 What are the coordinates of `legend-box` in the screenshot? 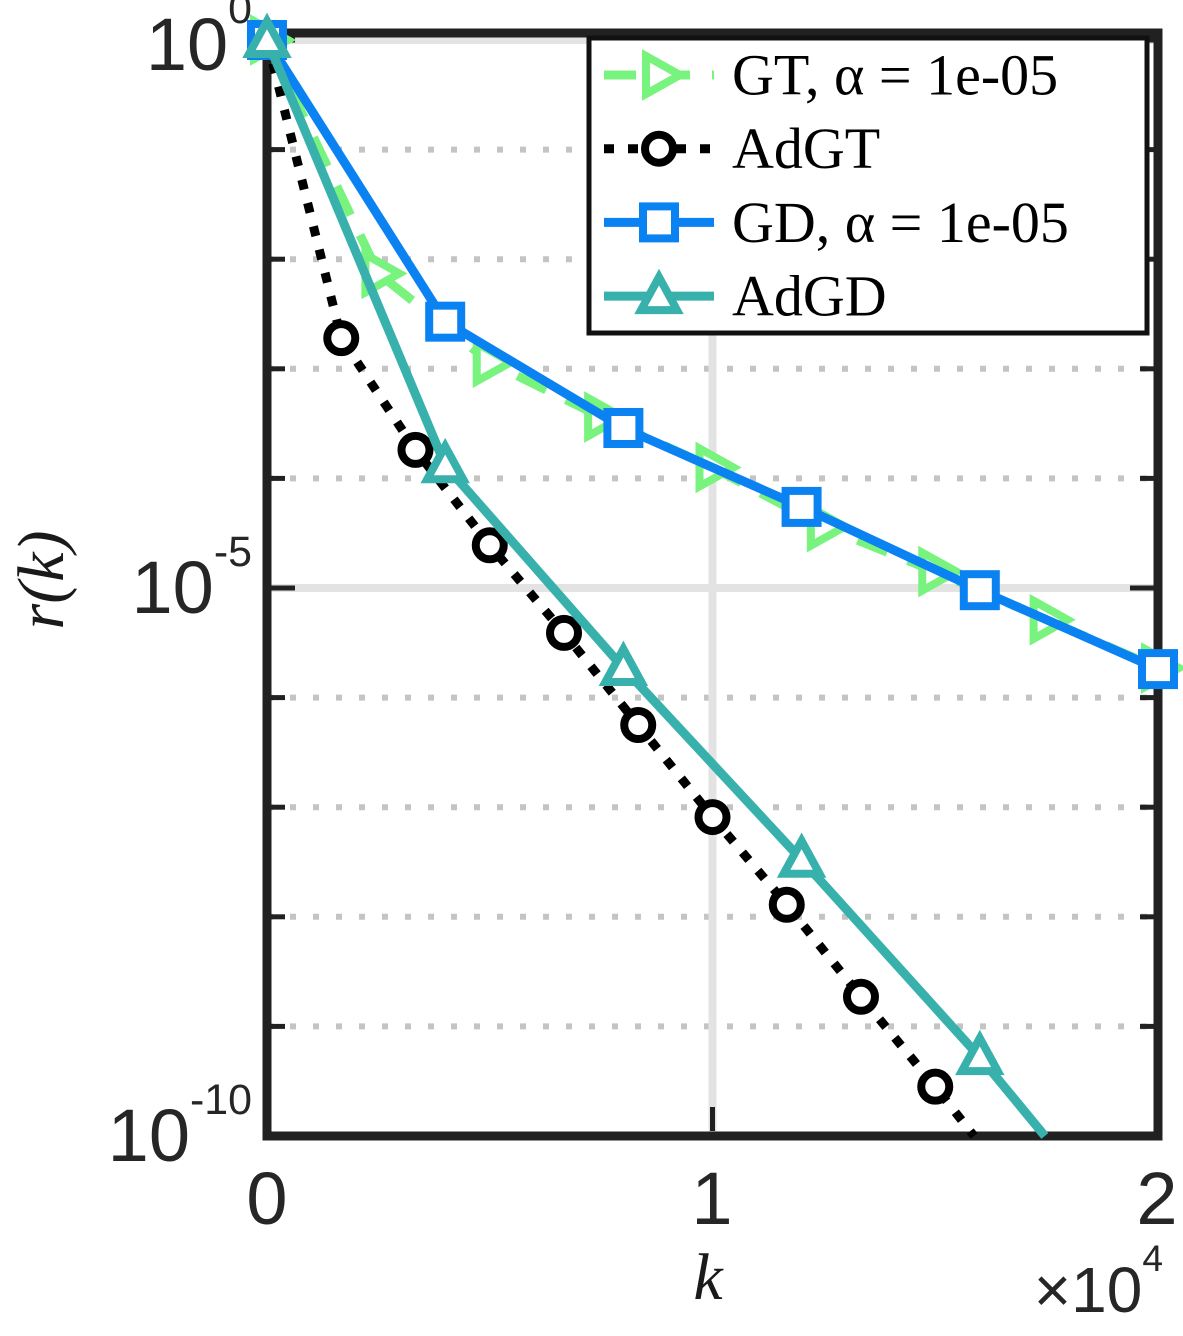 It's located at (868, 185).